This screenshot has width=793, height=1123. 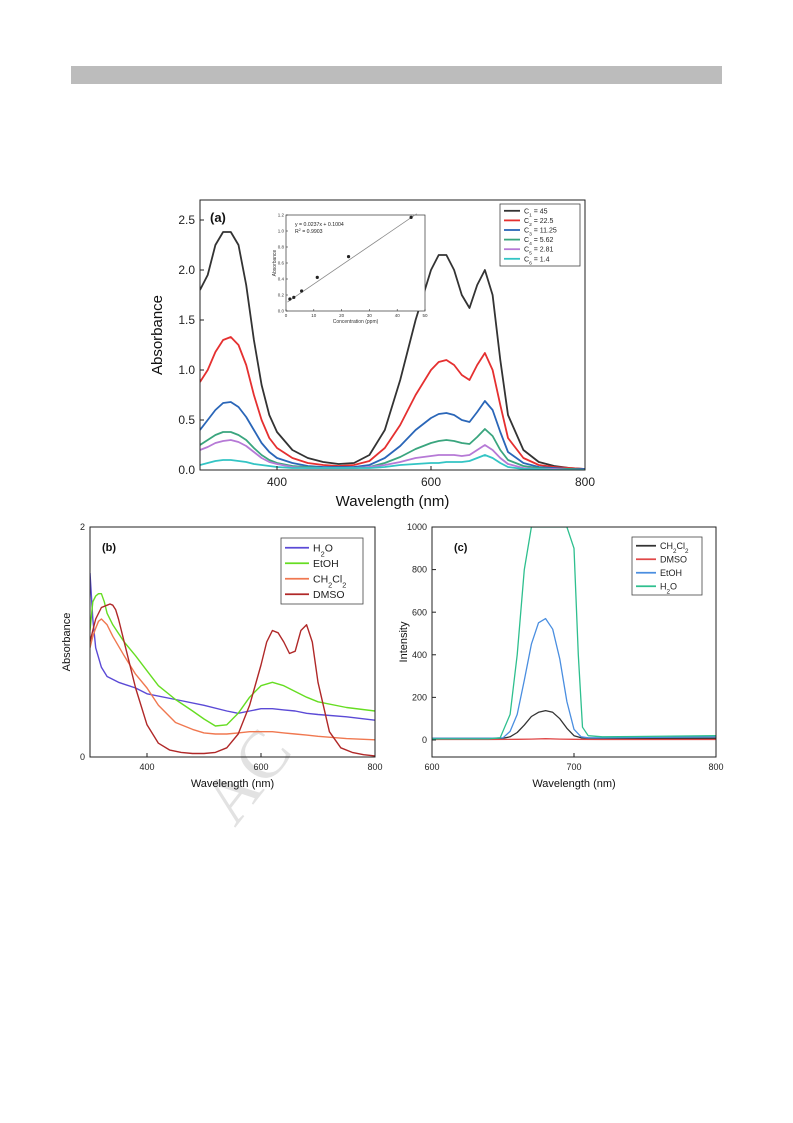 What do you see at coordinates (281, 263) in the screenshot?
I see `inset-y-tick-label: 0.6` at bounding box center [281, 263].